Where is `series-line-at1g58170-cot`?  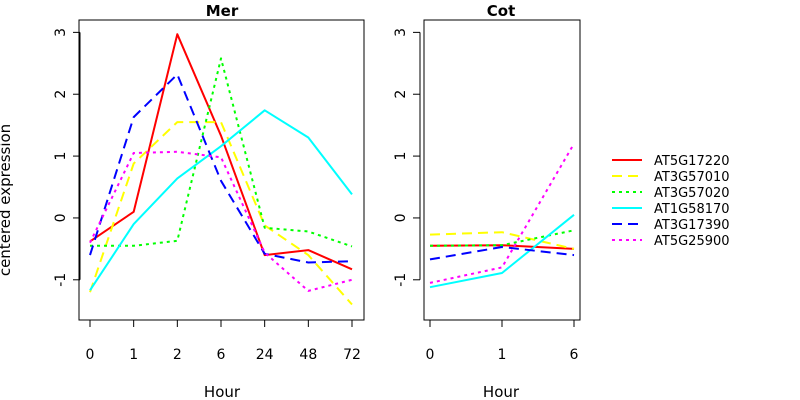 series-line-at1g58170-cot is located at coordinates (502, 251).